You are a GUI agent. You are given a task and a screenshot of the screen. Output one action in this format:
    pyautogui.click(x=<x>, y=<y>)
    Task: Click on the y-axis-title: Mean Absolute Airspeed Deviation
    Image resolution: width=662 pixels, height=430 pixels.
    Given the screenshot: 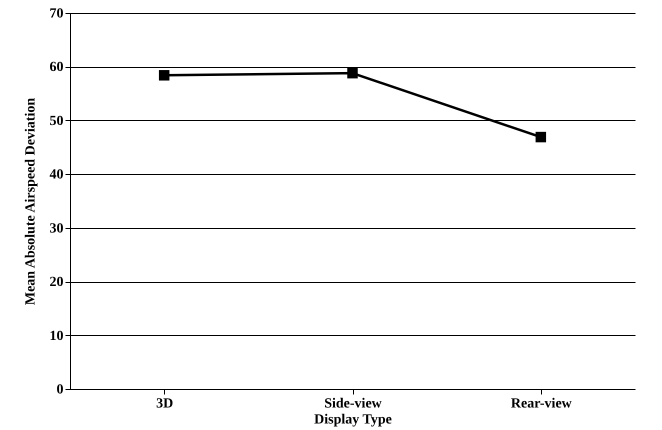 What is the action you would take?
    pyautogui.click(x=31, y=202)
    